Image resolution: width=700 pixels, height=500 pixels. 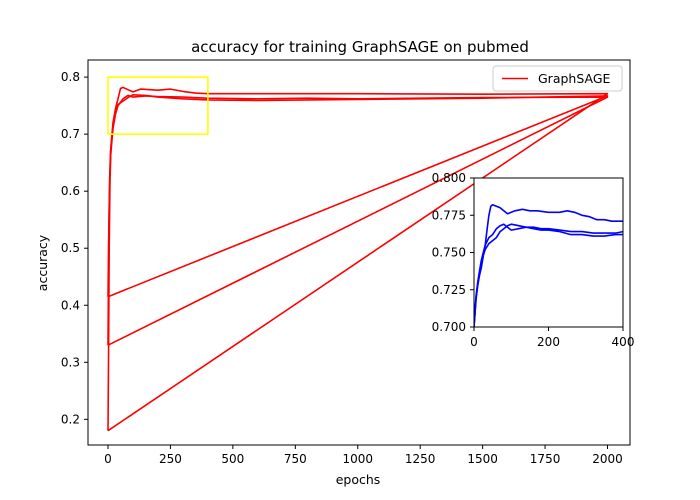 I want to click on x-axis-label: epochs, so click(x=358, y=479).